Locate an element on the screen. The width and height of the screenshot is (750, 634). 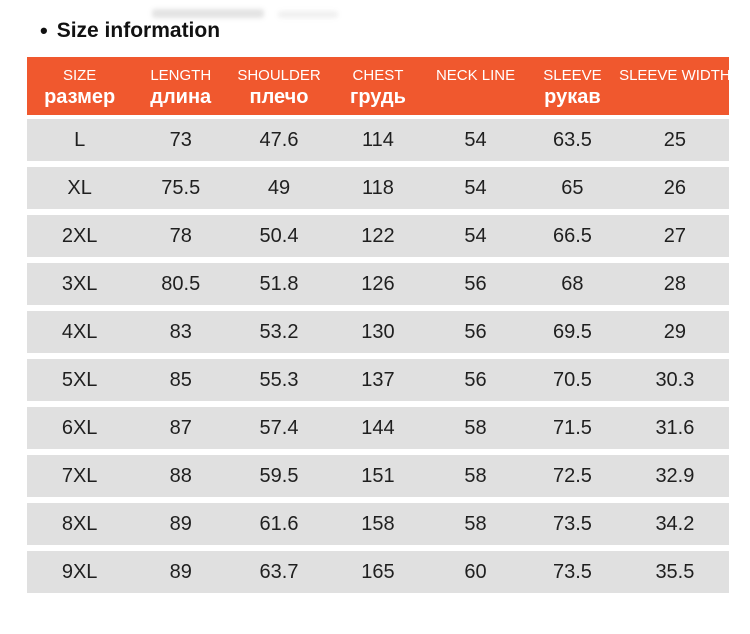
measurement-cell: 30.3 is located at coordinates (675, 379).